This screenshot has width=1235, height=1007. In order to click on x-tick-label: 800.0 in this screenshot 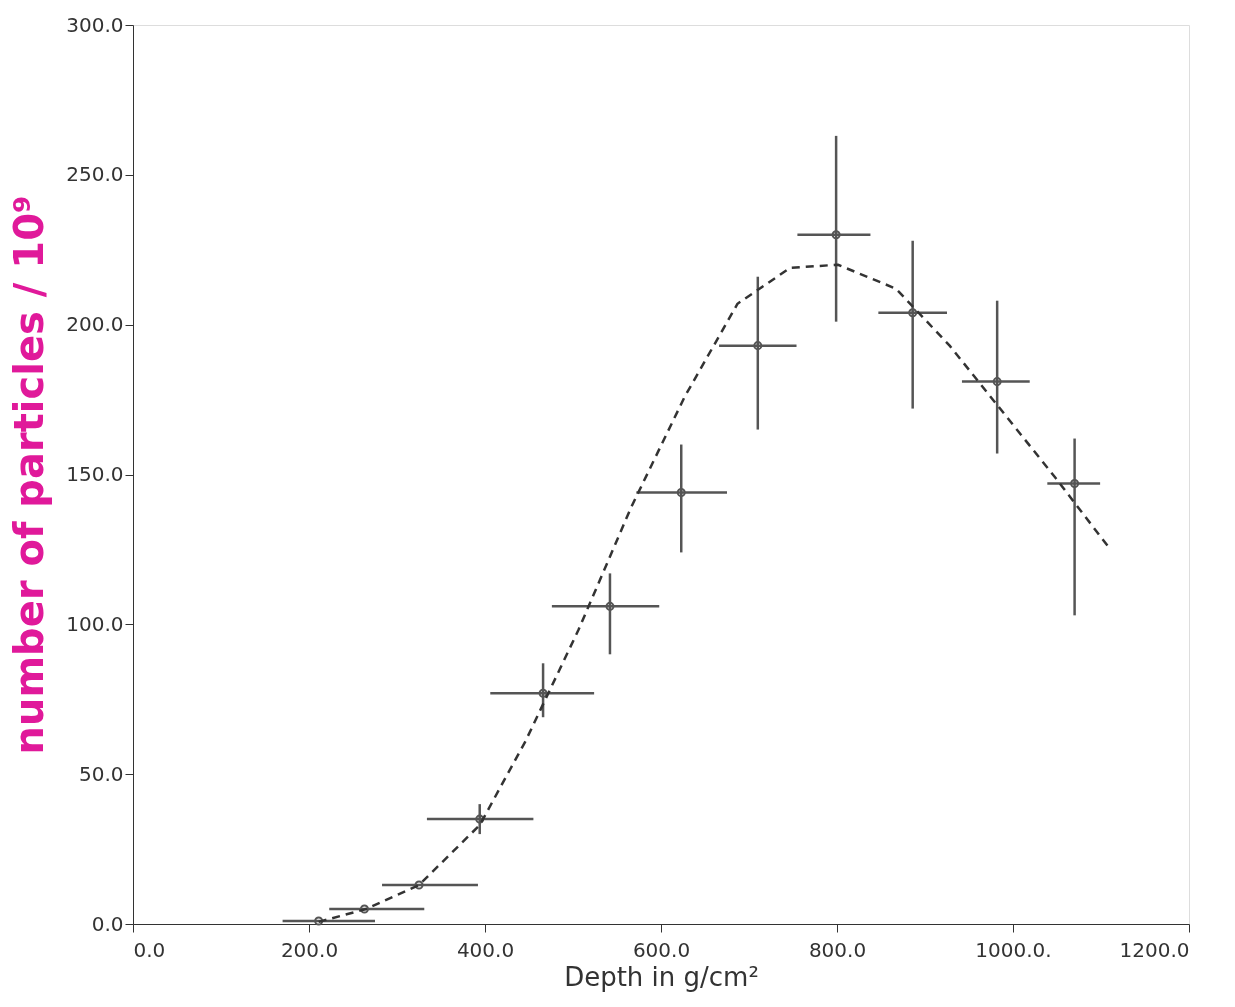, I will do `click(837, 949)`.